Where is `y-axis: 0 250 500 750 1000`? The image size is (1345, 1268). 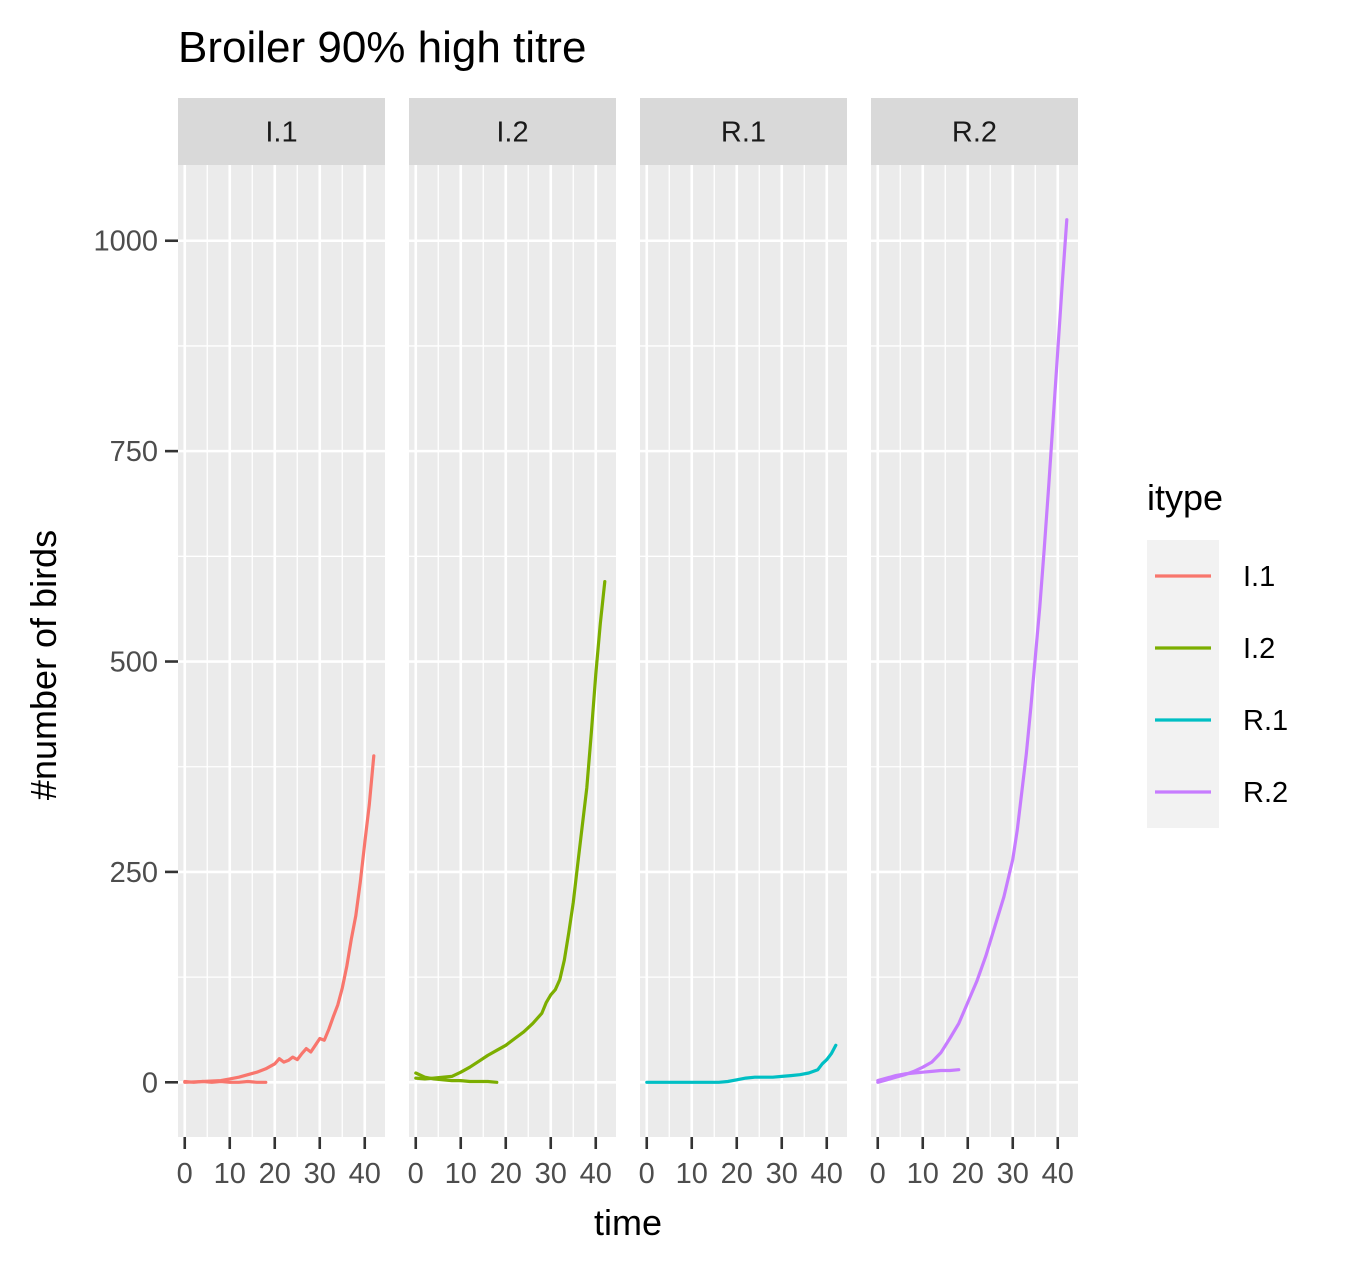
y-axis: 0 250 500 750 1000 is located at coordinates (135, 662).